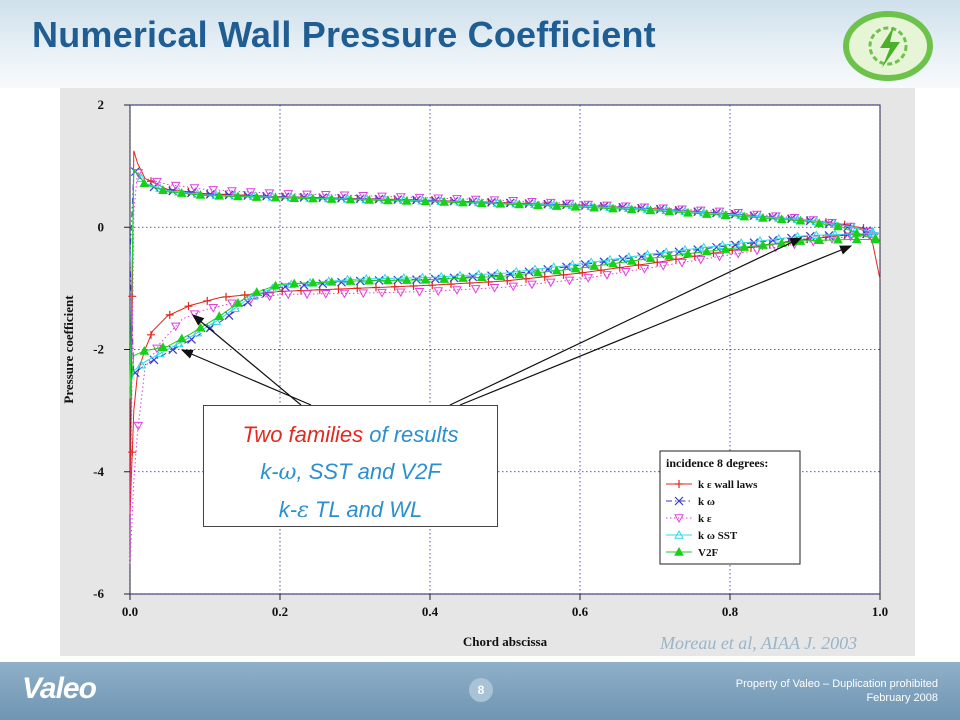 This screenshot has width=960, height=720. Describe the element at coordinates (59, 688) in the screenshot. I see `valeo-logo: Valeo` at that location.